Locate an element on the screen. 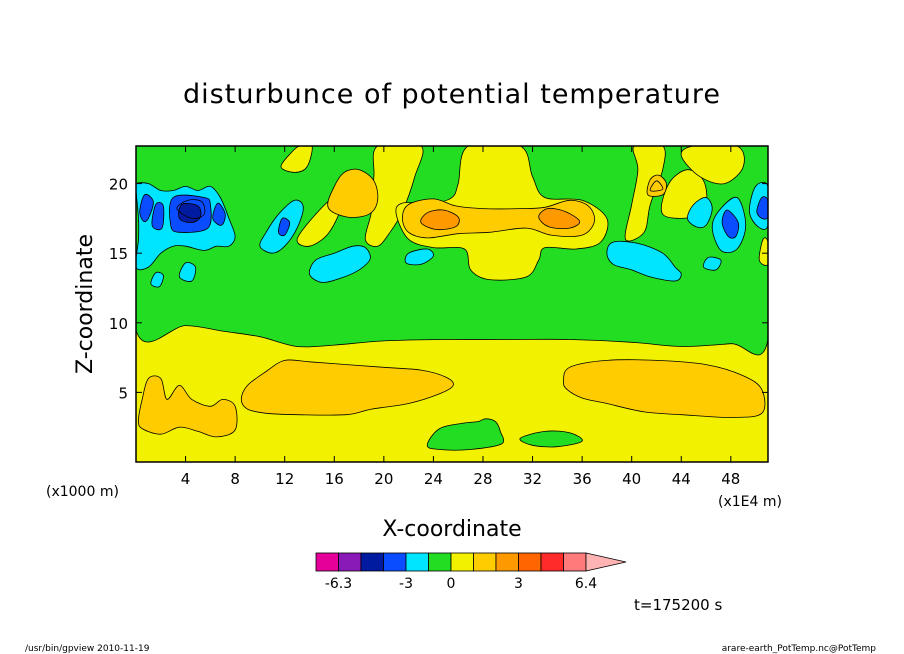 Image resolution: width=904 pixels, height=654 pixels. colorbar-label: -6.3 is located at coordinates (338, 584).